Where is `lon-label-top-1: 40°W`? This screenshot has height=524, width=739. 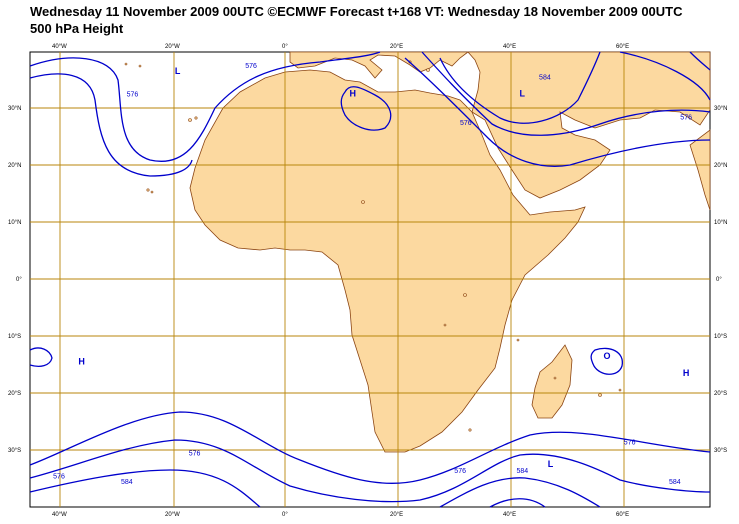 lon-label-top-1: 40°W is located at coordinates (59, 47).